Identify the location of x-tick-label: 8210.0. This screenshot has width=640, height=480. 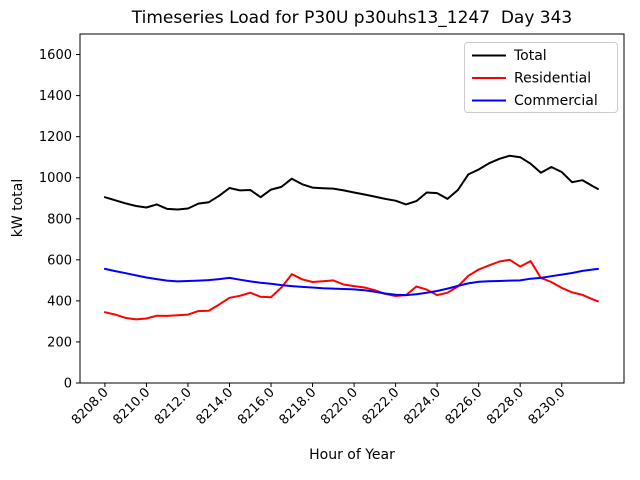
(131, 406).